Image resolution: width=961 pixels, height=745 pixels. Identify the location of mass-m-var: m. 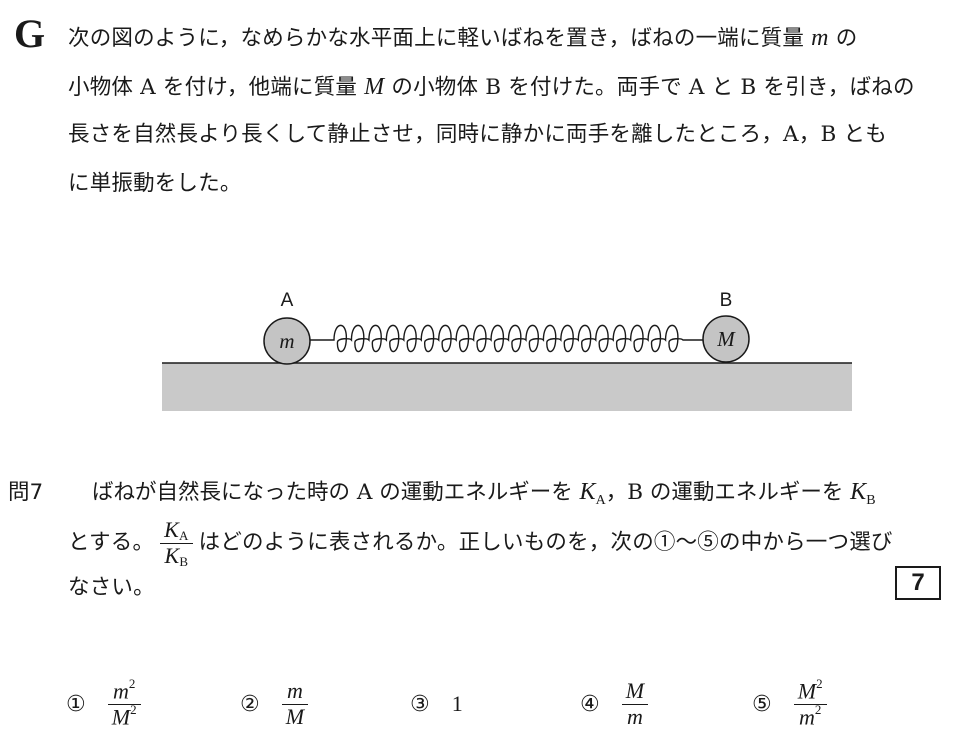
(820, 38).